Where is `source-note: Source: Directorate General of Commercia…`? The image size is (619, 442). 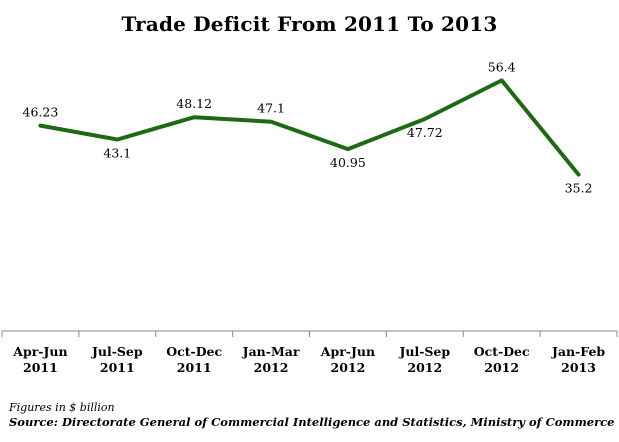 source-note: Source: Directorate General of Commercia… is located at coordinates (312, 422).